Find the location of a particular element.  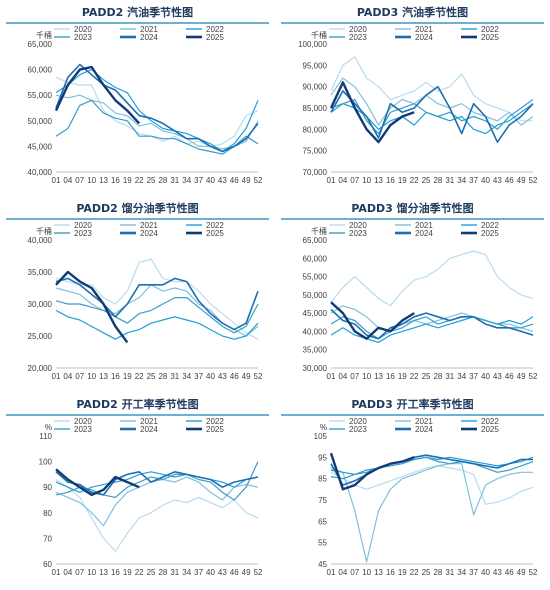

y-tick-label: 55 is located at coordinates (322, 543).